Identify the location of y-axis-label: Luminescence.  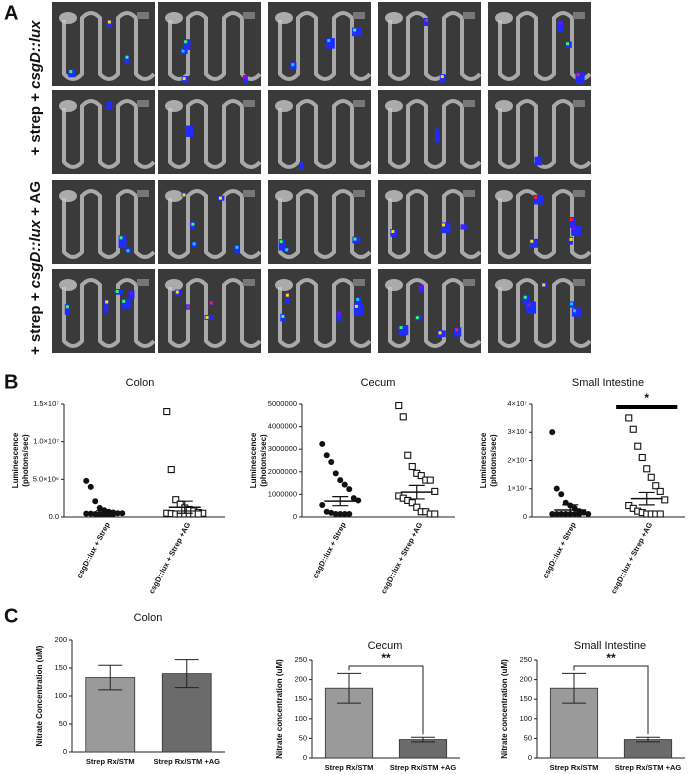
(483, 460).